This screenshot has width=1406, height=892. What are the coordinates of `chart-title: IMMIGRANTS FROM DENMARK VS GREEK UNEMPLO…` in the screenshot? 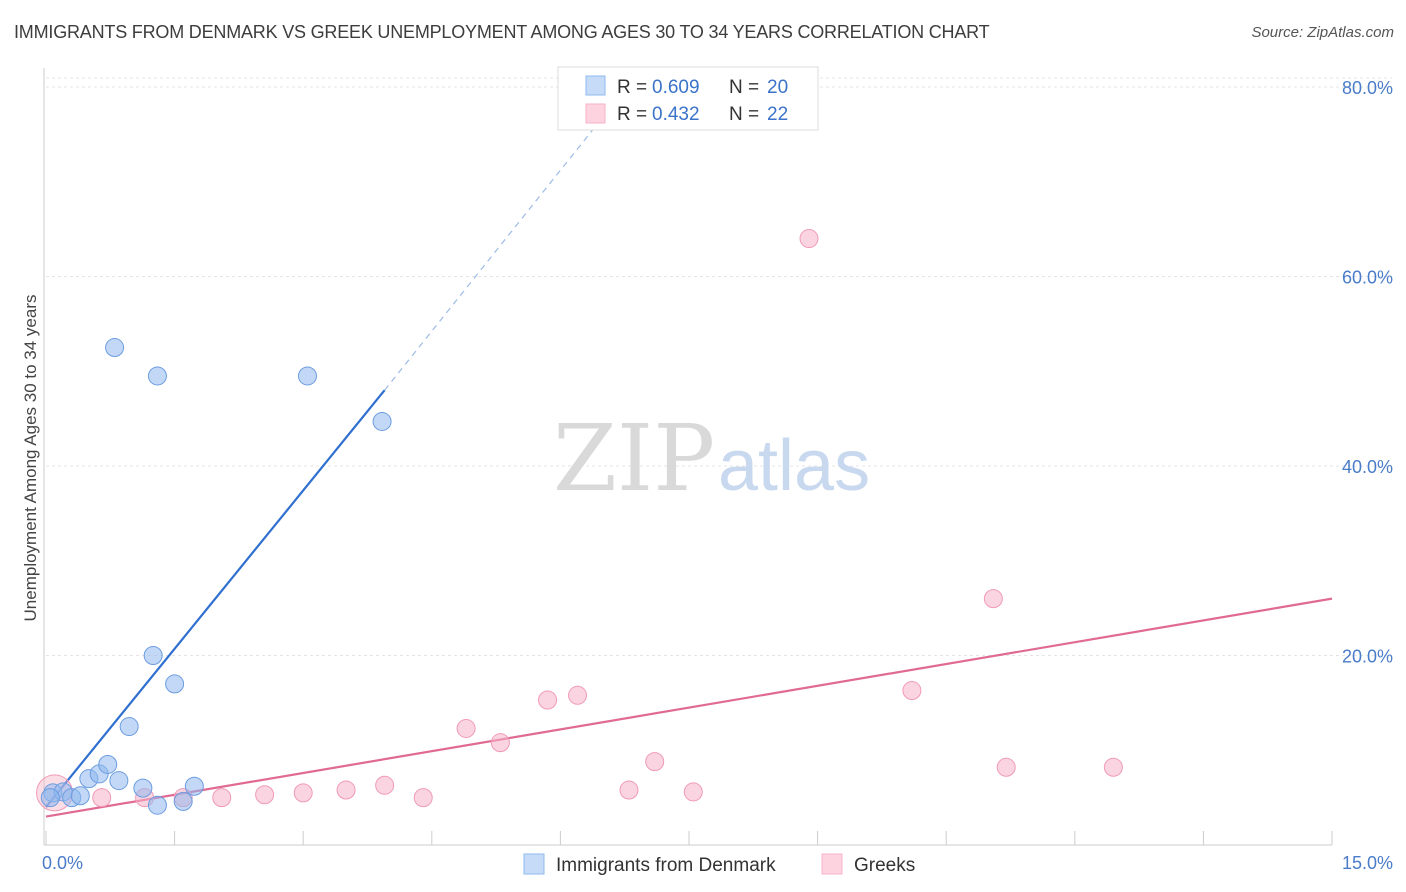 It's located at (502, 32).